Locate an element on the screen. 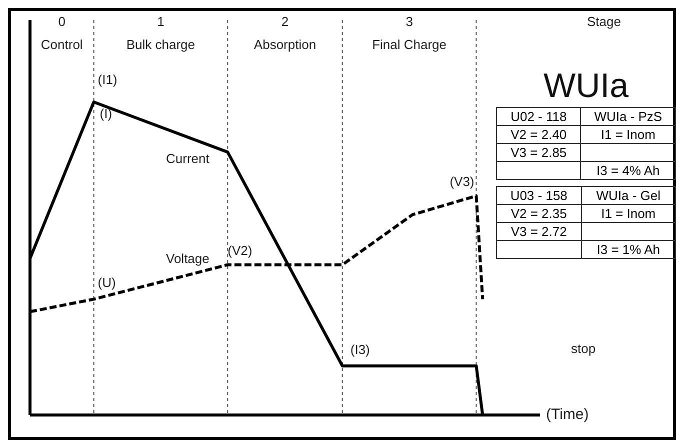  text: (I1) is located at coordinates (108, 79).